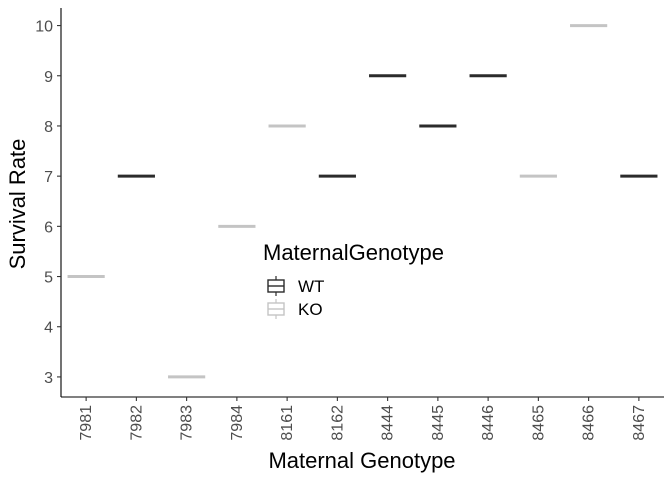 The height and width of the screenshot is (480, 672). Describe the element at coordinates (538, 423) in the screenshot. I see `x-tick-label: 8465` at that location.